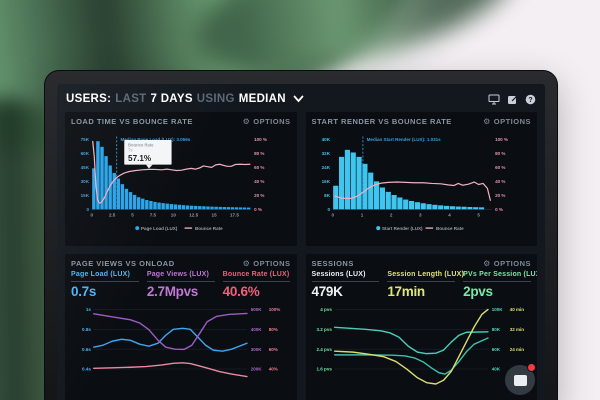  I want to click on title-part: LAST, so click(131, 99).